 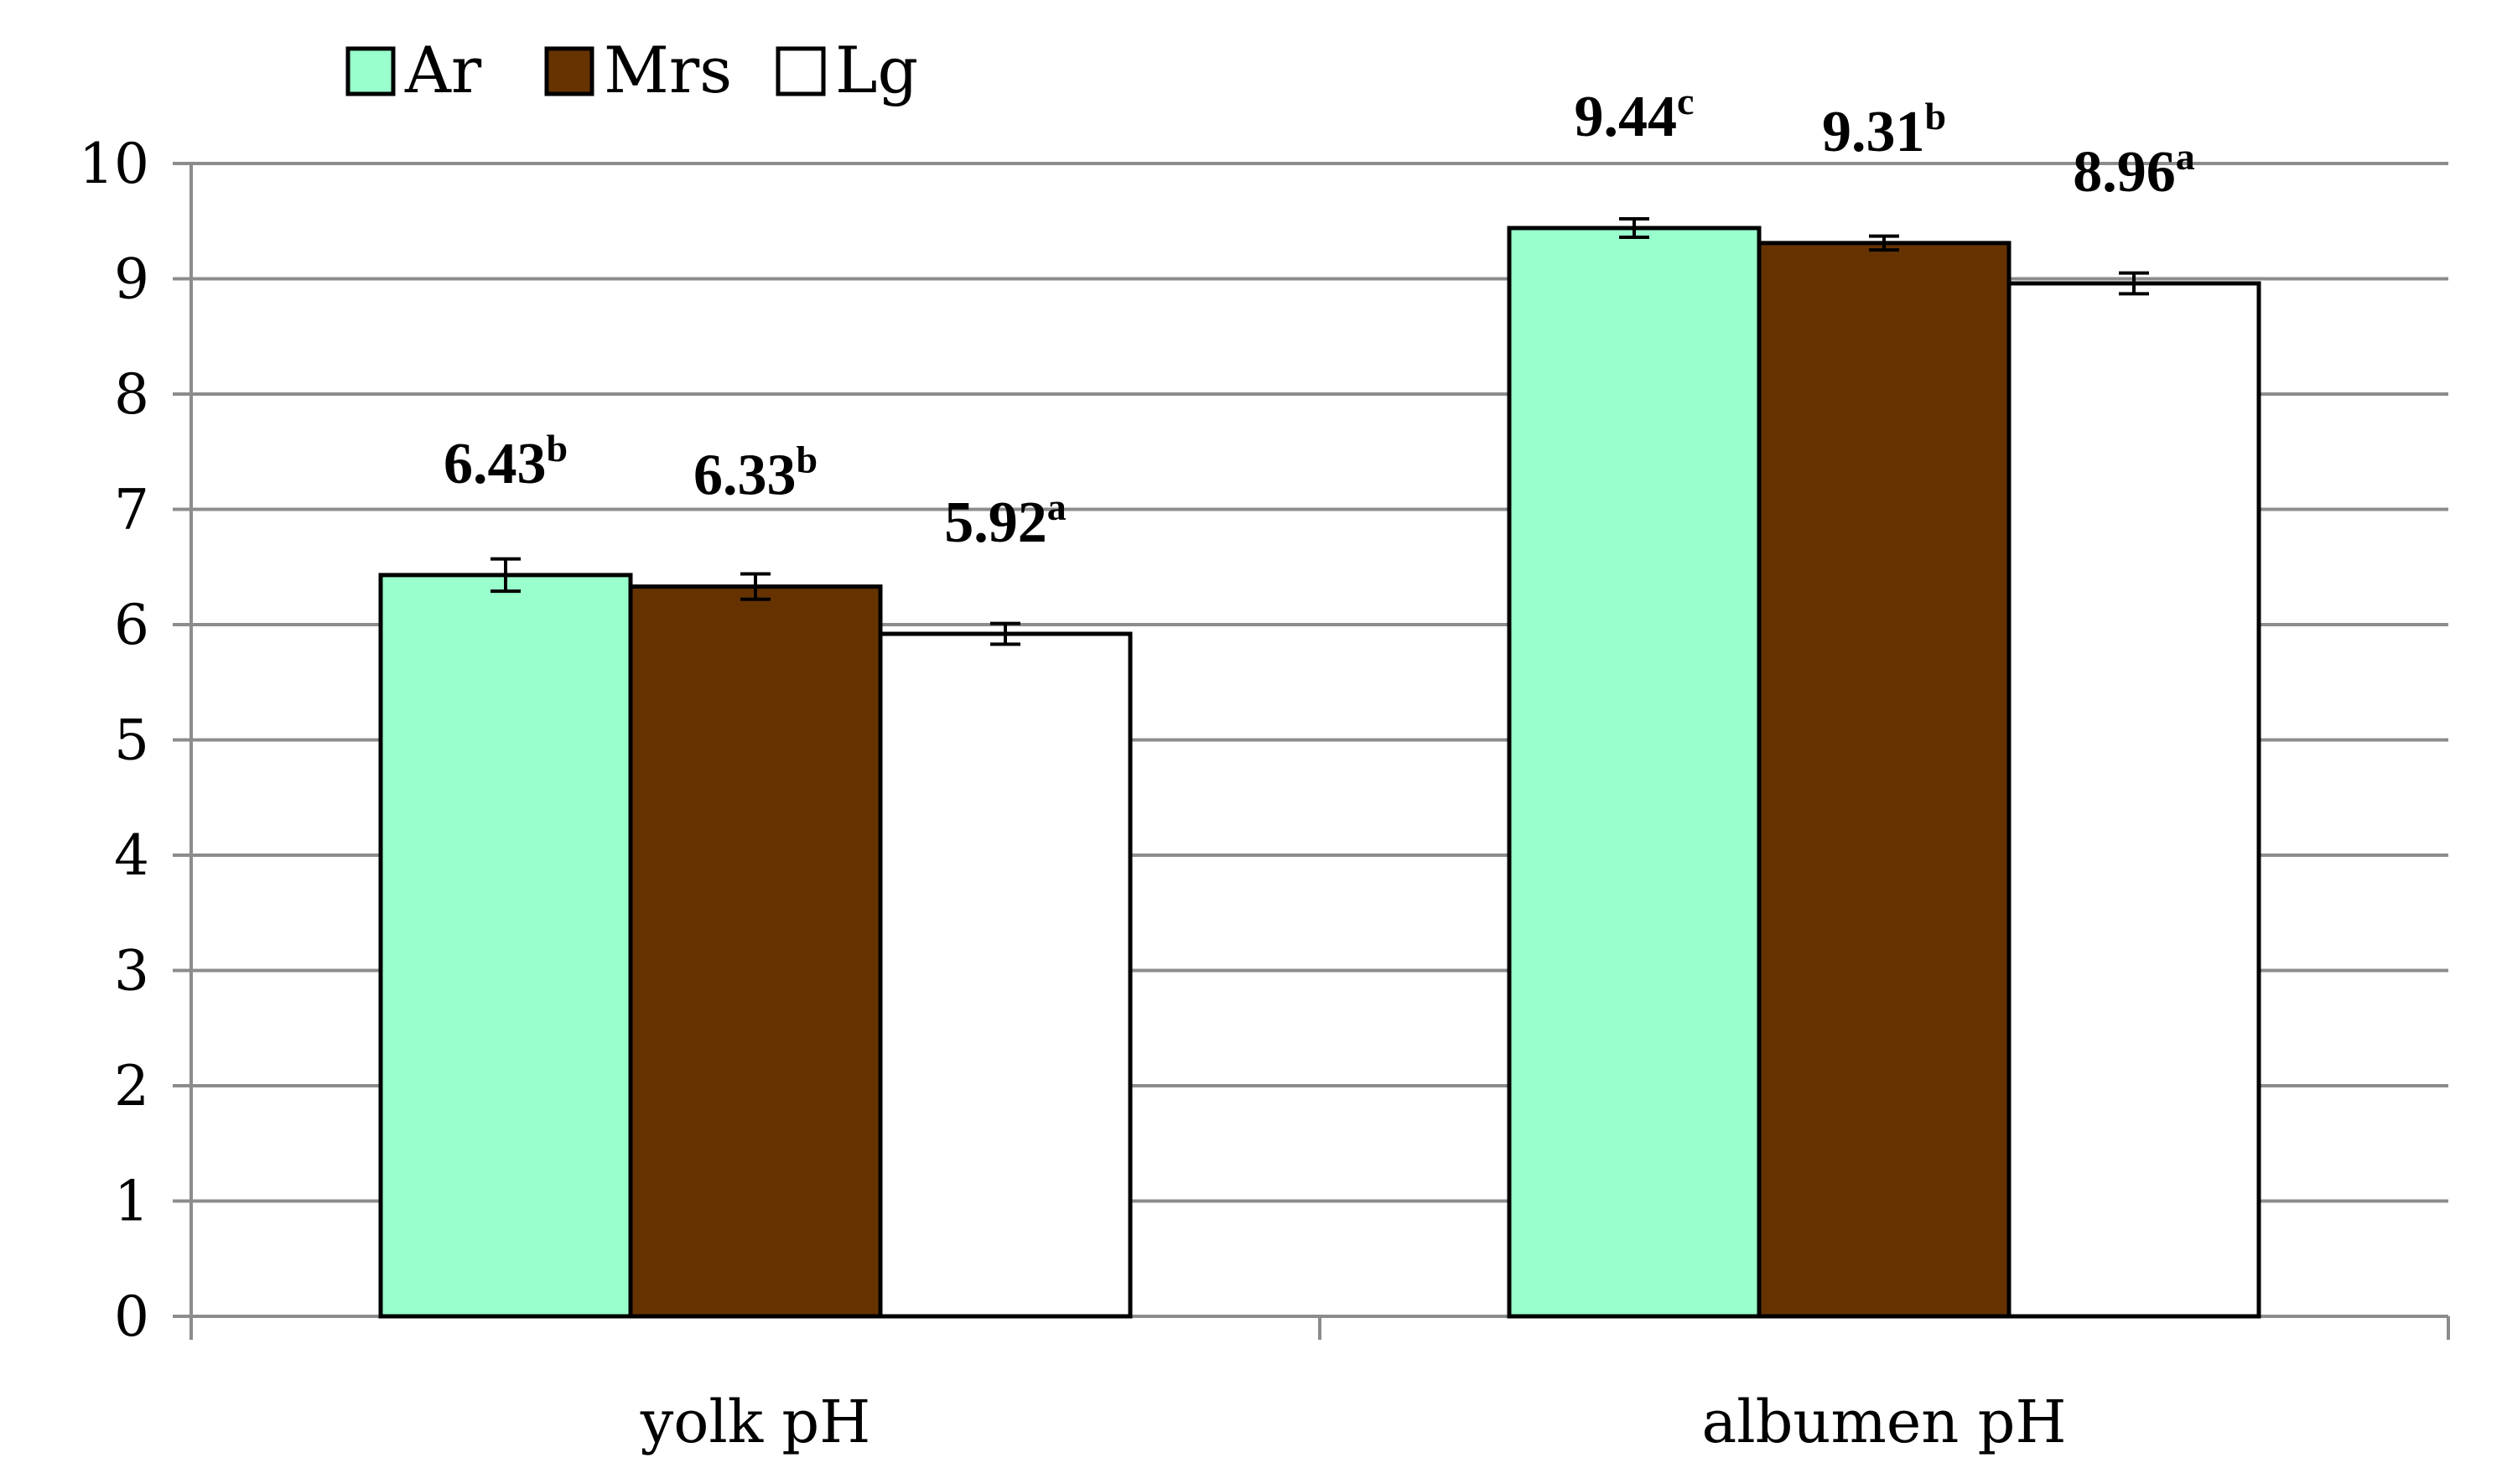 I want to click on y-tick-label: 10, so click(x=114, y=164).